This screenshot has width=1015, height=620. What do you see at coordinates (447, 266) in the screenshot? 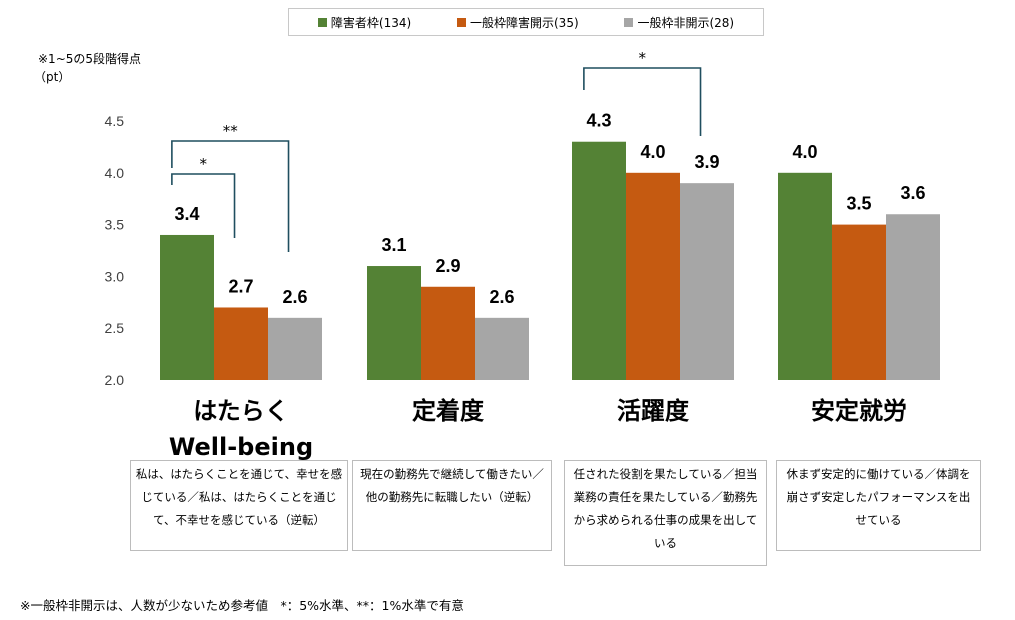
I see `data-label: 2.9` at bounding box center [447, 266].